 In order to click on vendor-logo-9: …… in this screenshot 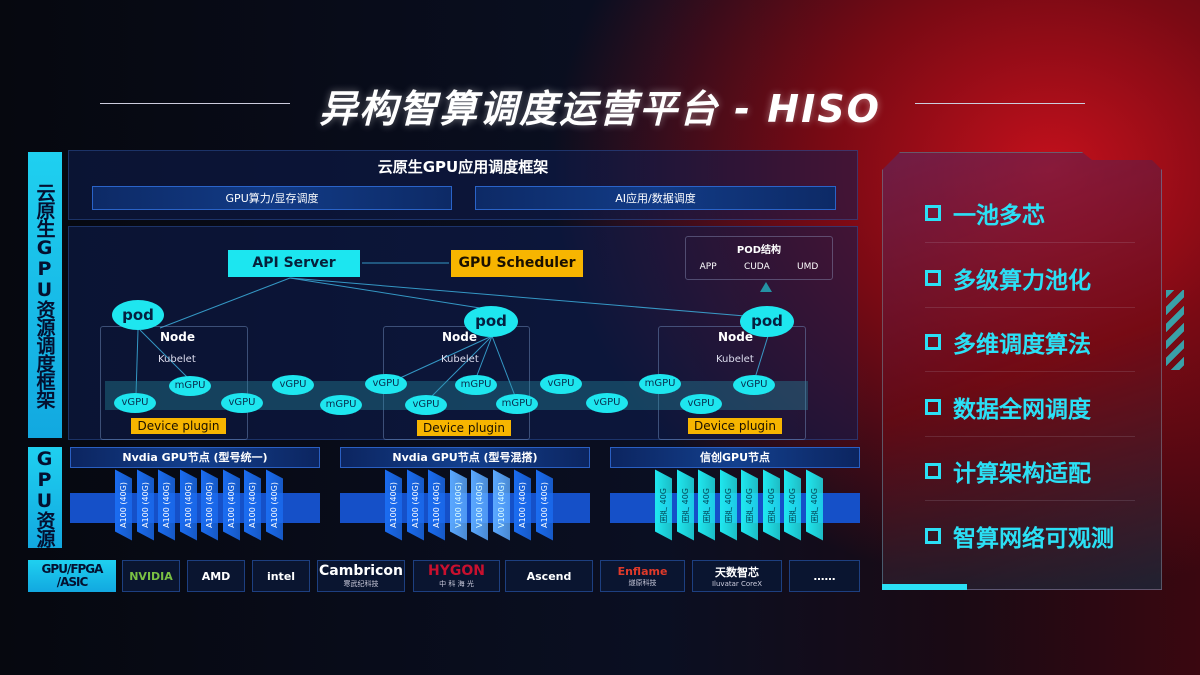, I will do `click(824, 576)`.